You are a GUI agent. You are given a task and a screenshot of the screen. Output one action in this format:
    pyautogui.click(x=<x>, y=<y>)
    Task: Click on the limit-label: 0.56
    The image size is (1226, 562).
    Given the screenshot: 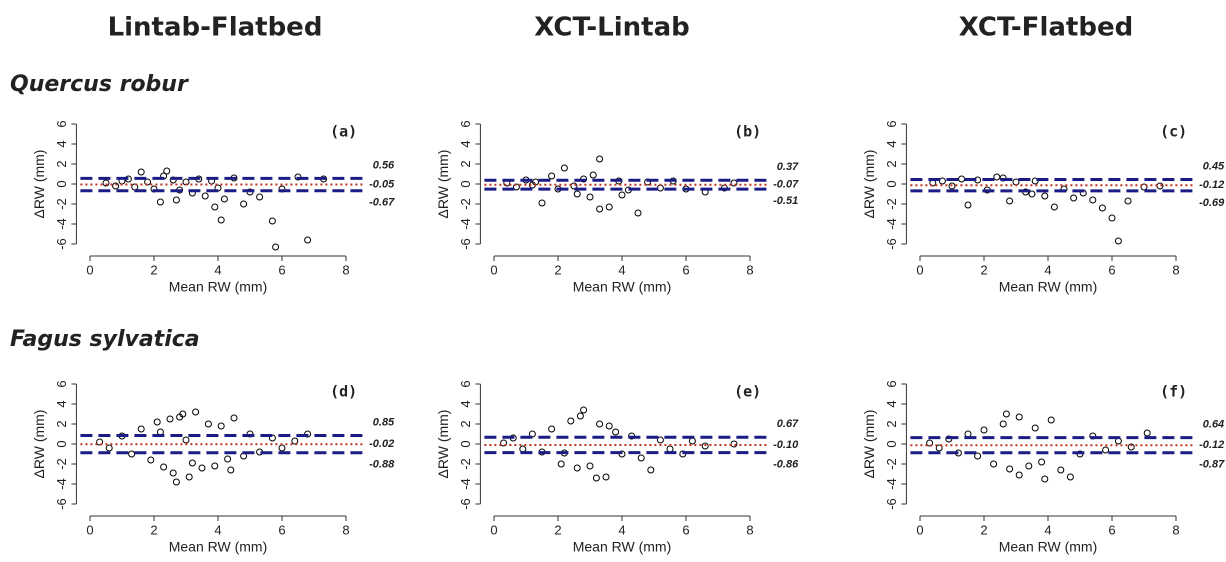 What is the action you would take?
    pyautogui.click(x=384, y=165)
    